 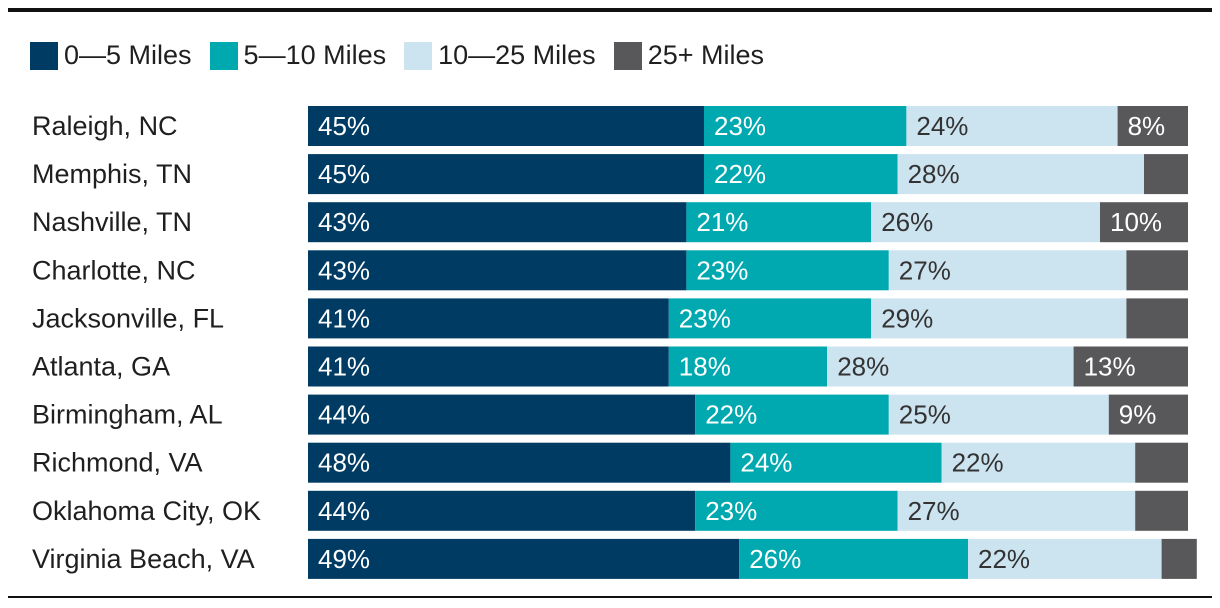 I want to click on category-label: Oklahoma City, OK, so click(x=146, y=511).